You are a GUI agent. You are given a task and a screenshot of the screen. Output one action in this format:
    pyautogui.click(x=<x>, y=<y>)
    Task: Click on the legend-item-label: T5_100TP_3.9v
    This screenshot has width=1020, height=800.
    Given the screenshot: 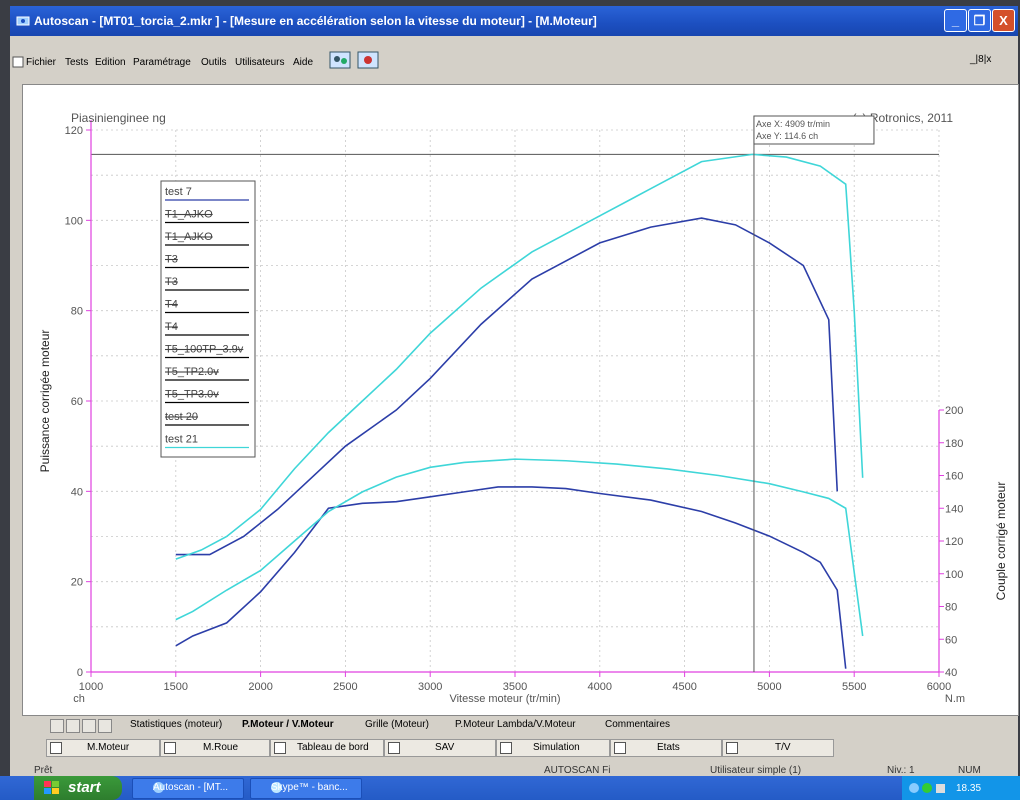 What is the action you would take?
    pyautogui.click(x=204, y=350)
    